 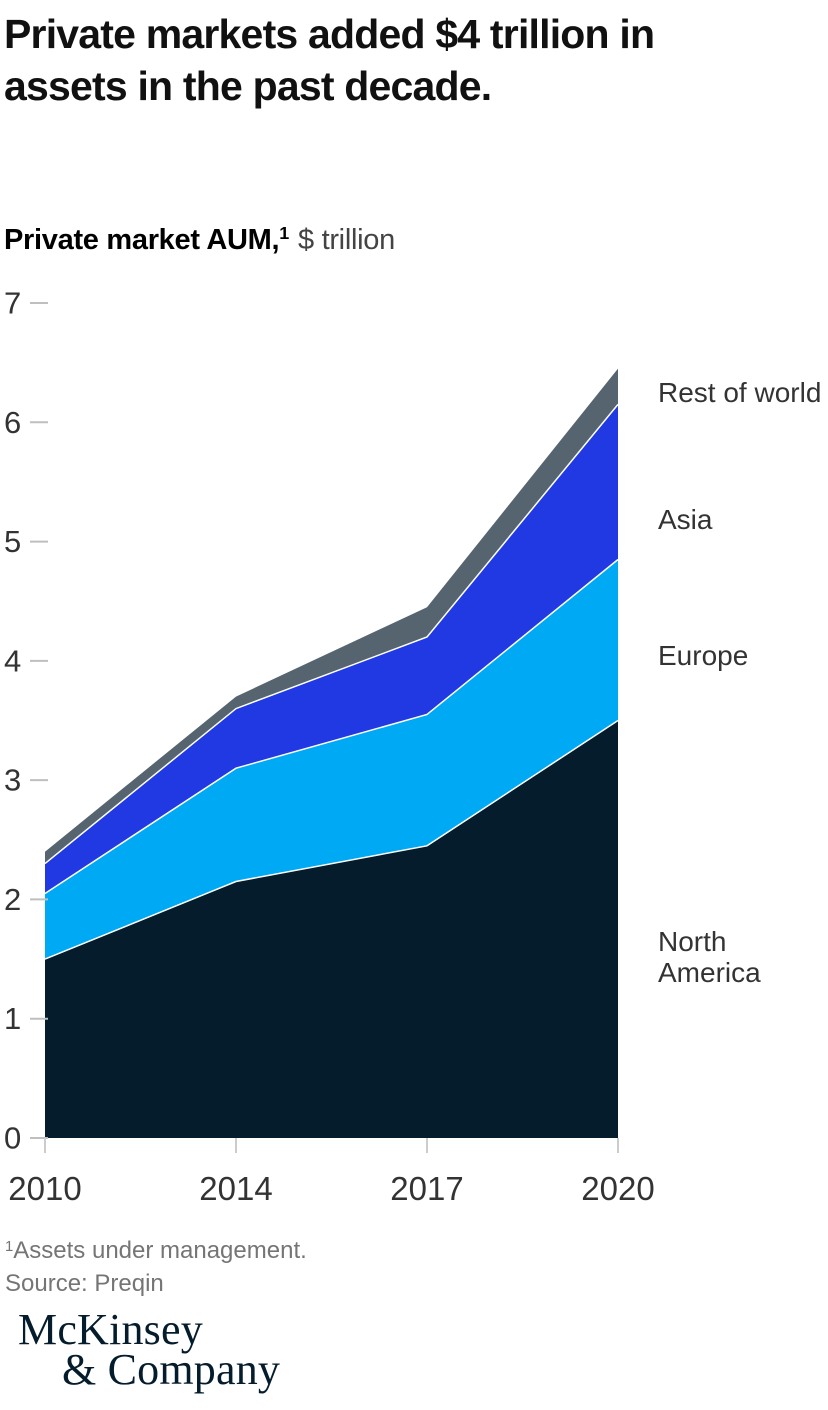 I want to click on mckinsey-logo: McKinsey & Company, so click(x=149, y=1349).